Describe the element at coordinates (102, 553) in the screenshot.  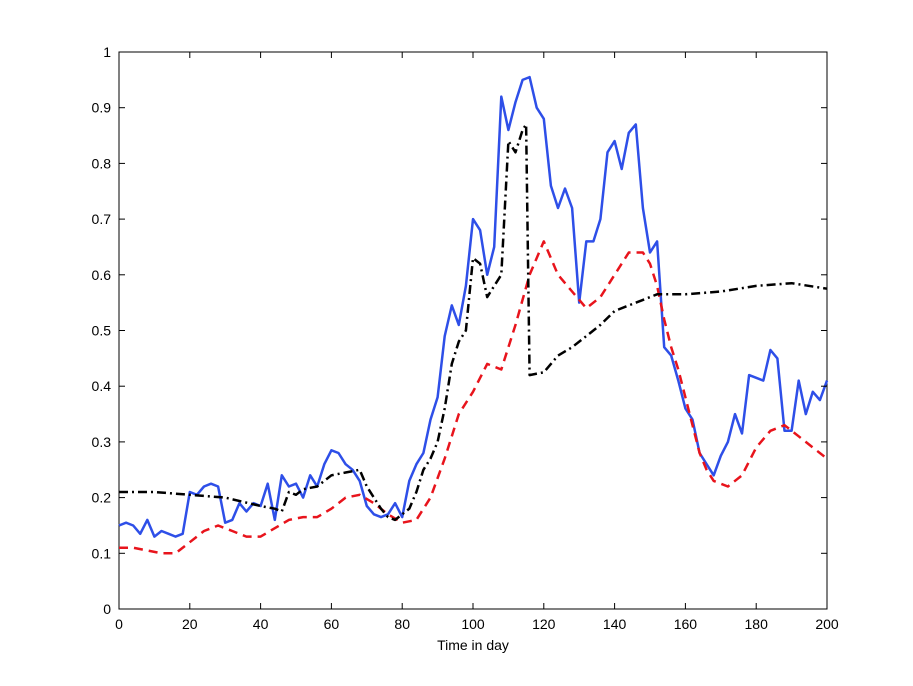
I see `y-tick-label: 0.1` at that location.